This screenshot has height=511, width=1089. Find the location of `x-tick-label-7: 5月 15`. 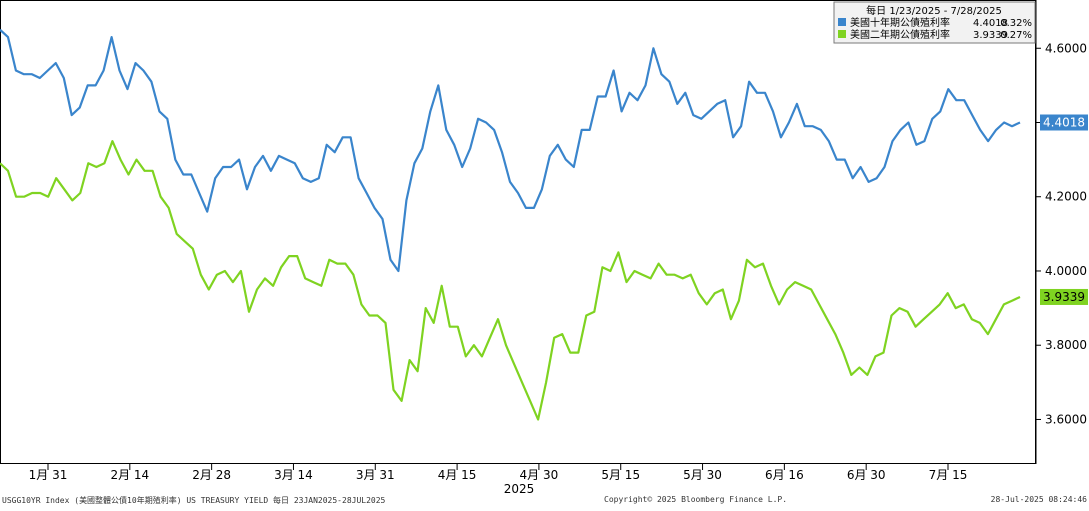

x-tick-label-7: 5月 15 is located at coordinates (620, 475).